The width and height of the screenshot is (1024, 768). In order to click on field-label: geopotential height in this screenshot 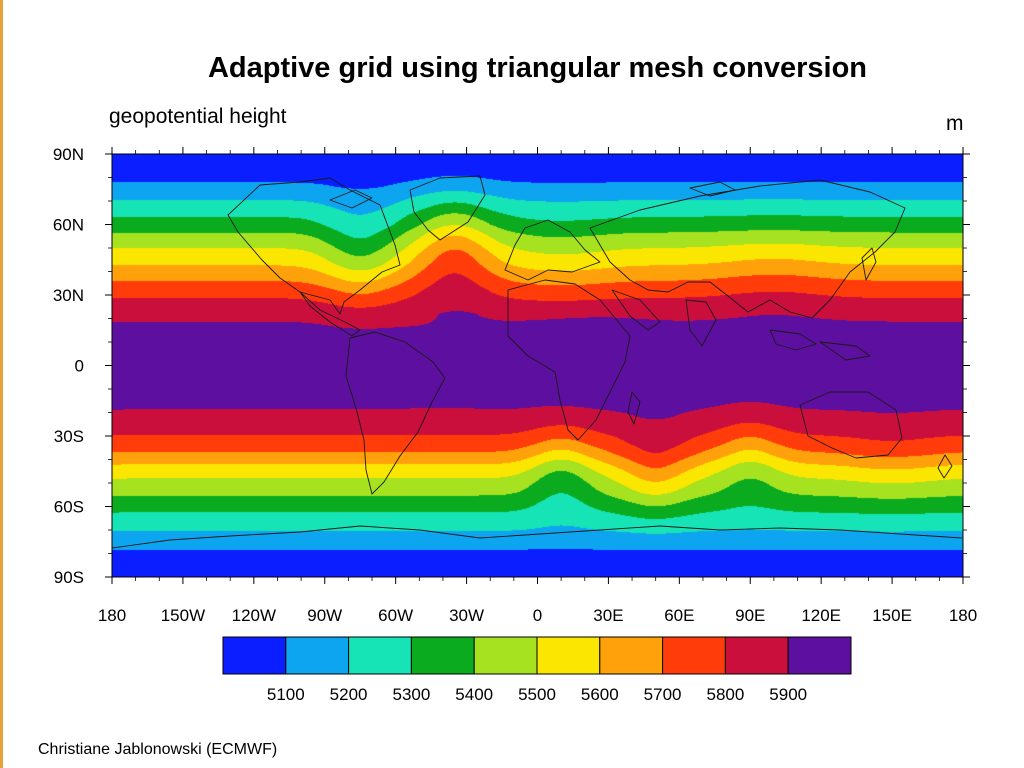, I will do `click(198, 116)`.